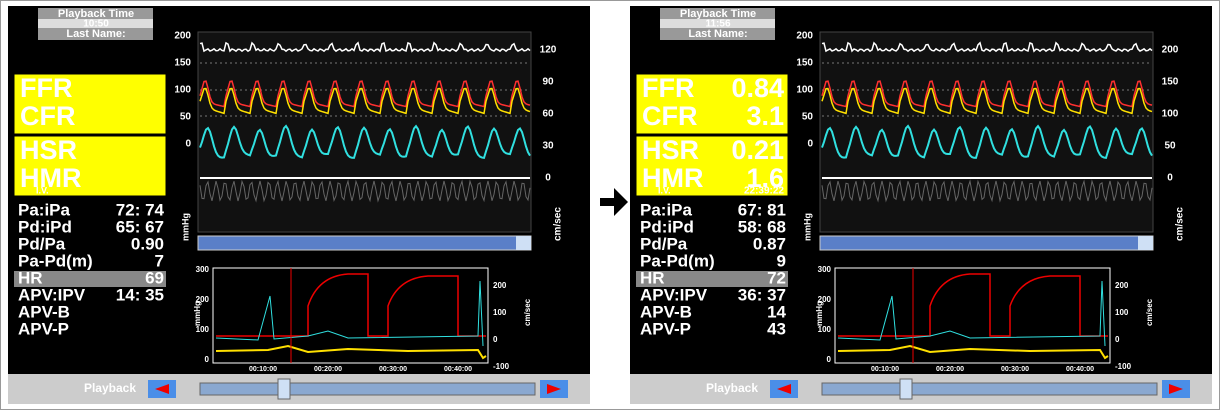 Image resolution: width=1220 pixels, height=410 pixels. What do you see at coordinates (558, 224) in the screenshot?
I see `right-unit: cm/sec` at bounding box center [558, 224].